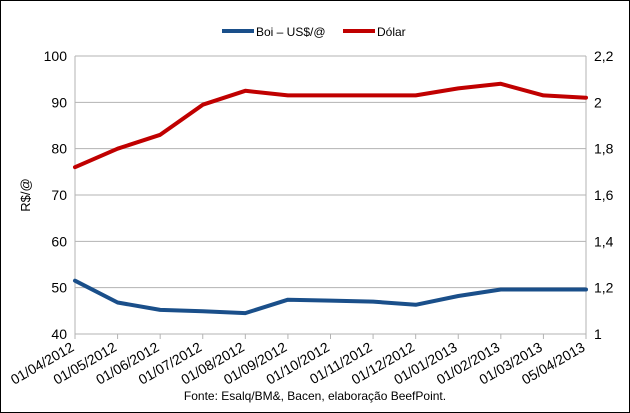 This screenshot has width=630, height=413. What do you see at coordinates (391, 32) in the screenshot?
I see `legend-label-dolar: Dólar` at bounding box center [391, 32].